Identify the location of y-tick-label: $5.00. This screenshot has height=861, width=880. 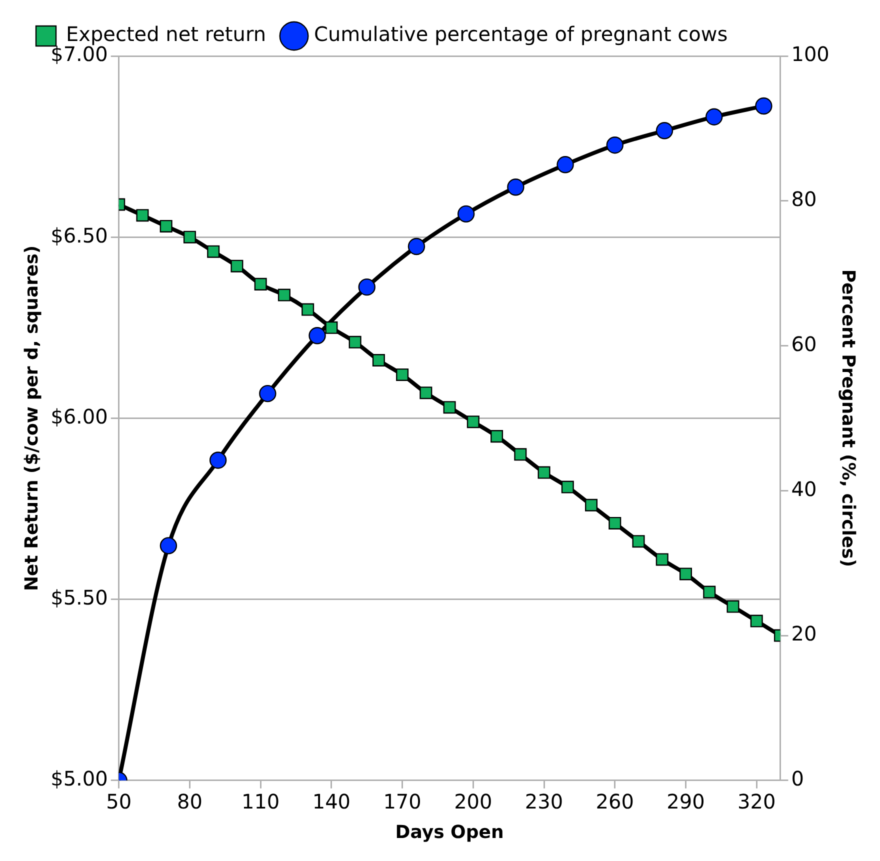
(79, 778).